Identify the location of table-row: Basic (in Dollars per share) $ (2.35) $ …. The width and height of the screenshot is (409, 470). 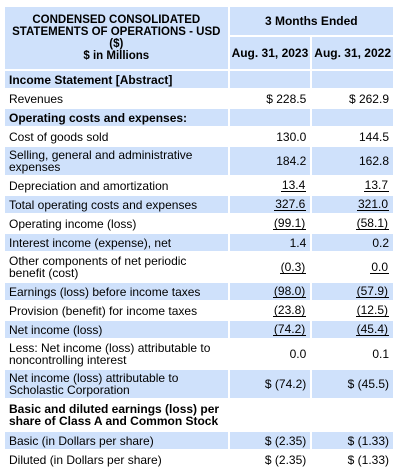
(199, 440).